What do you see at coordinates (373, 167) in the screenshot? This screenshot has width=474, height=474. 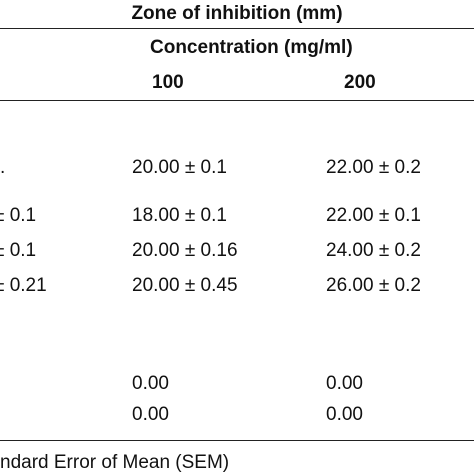 I see `cell: 22.00 ± 0.2` at bounding box center [373, 167].